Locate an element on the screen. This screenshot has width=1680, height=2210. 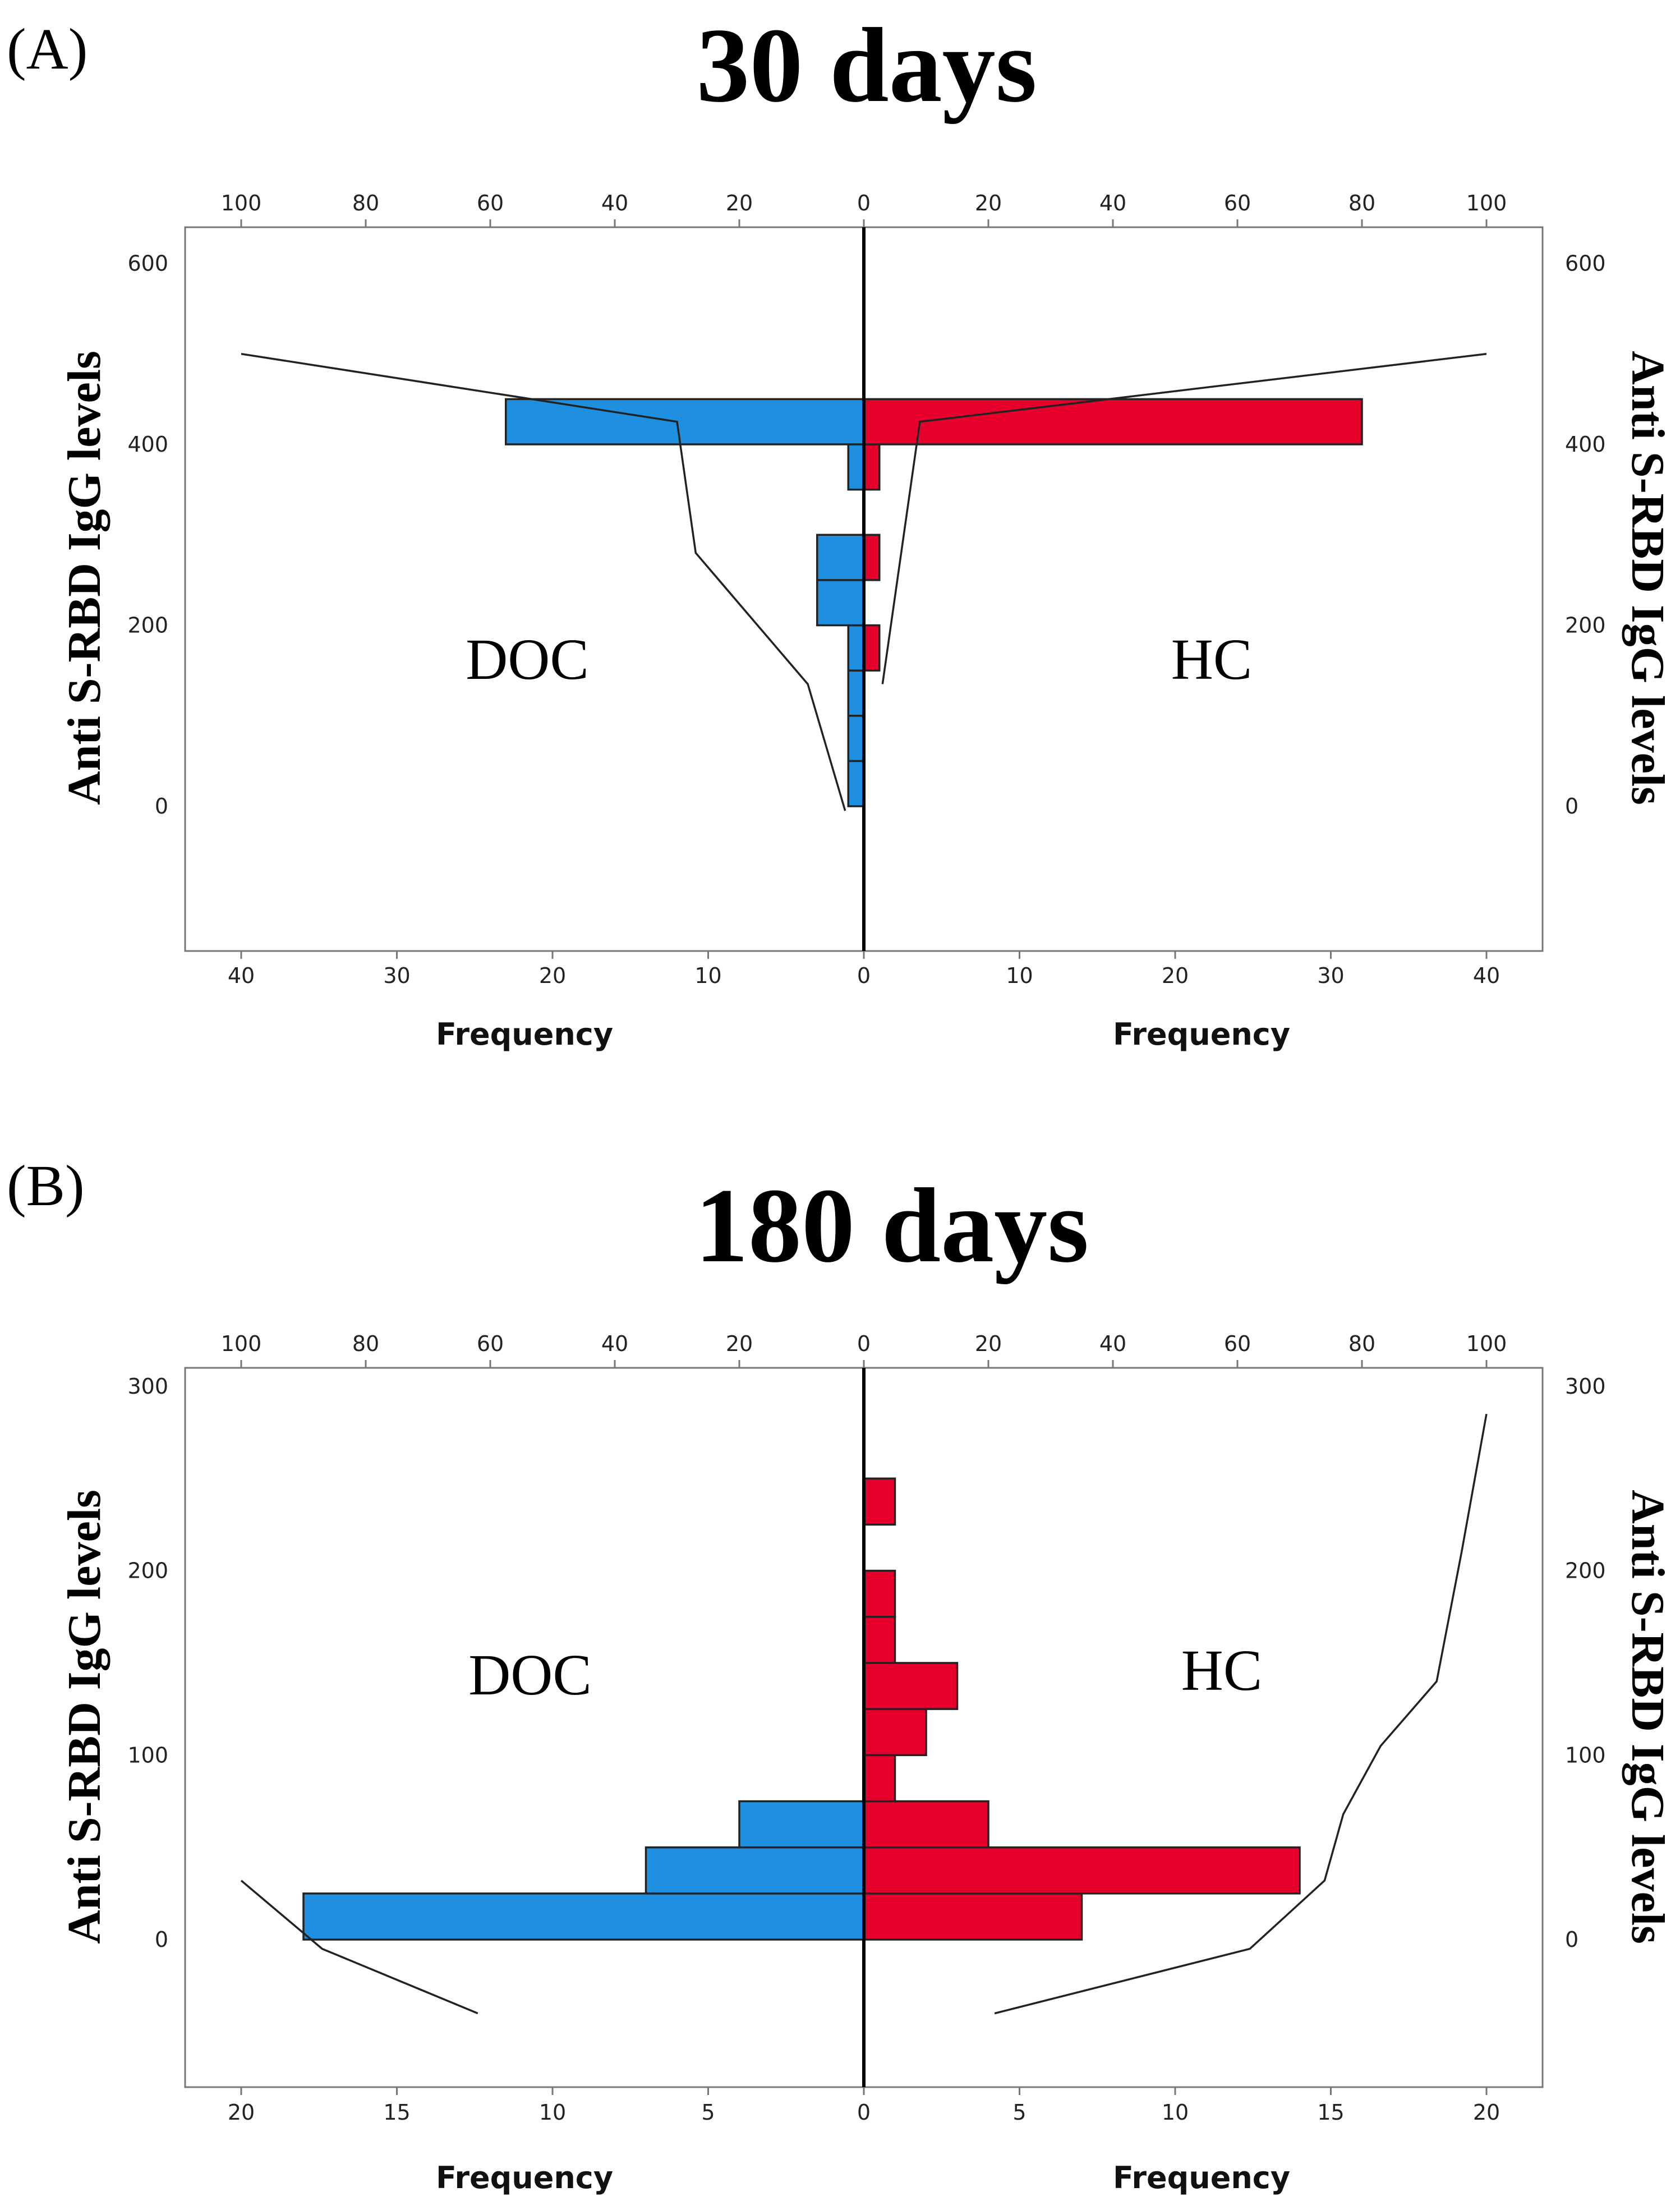
panel-b-xlabel-left: Frequency is located at coordinates (524, 2177).